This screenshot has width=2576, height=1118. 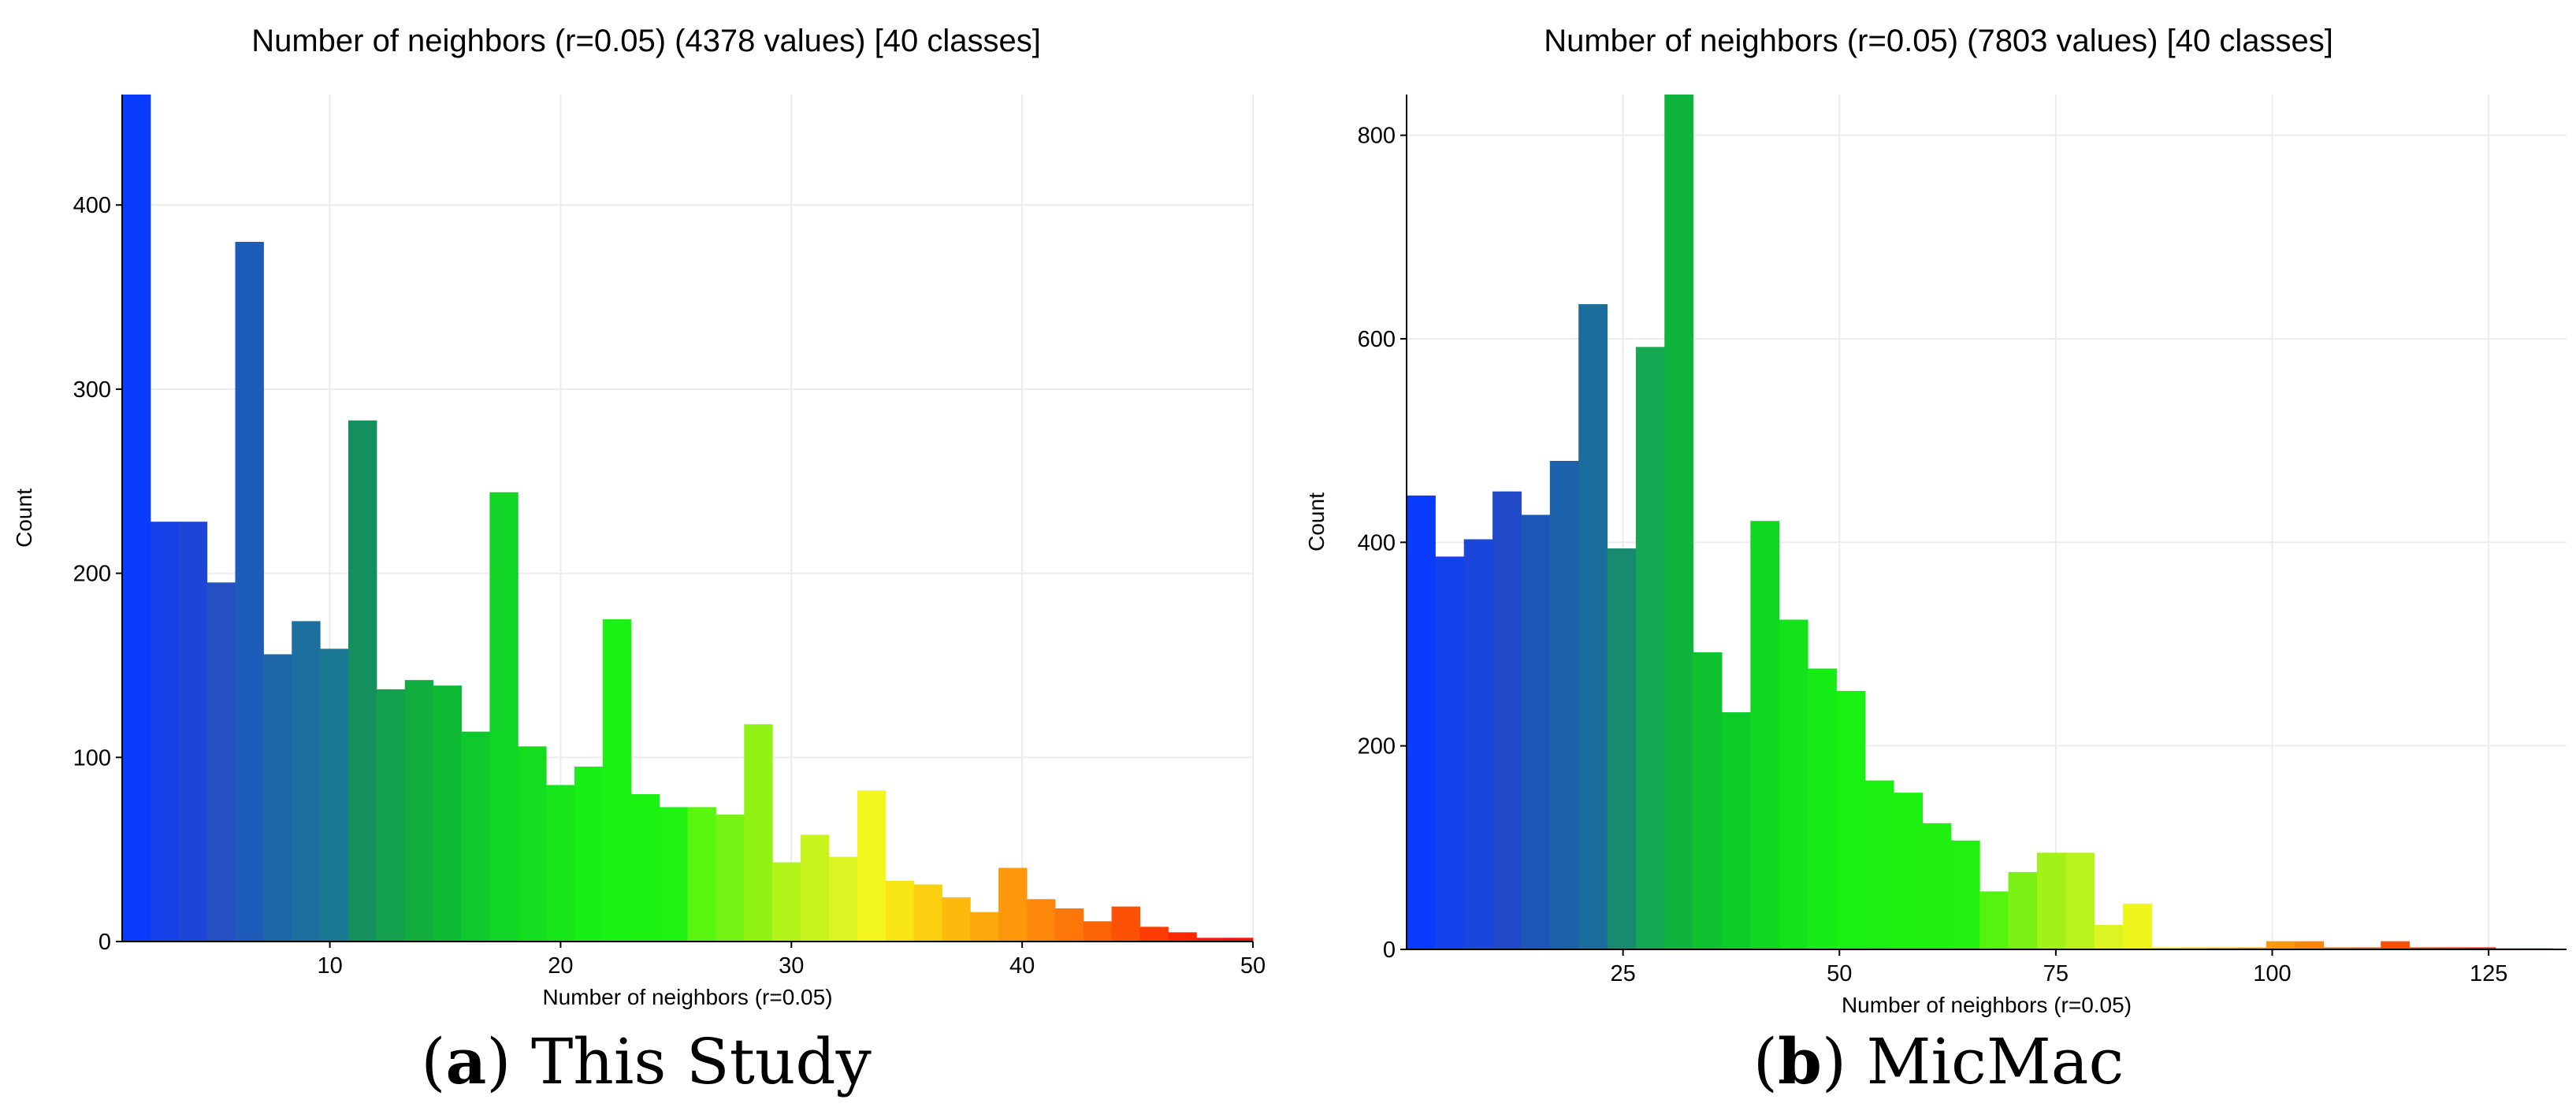 I want to click on caption-a: (a) This Study, so click(x=646, y=1061).